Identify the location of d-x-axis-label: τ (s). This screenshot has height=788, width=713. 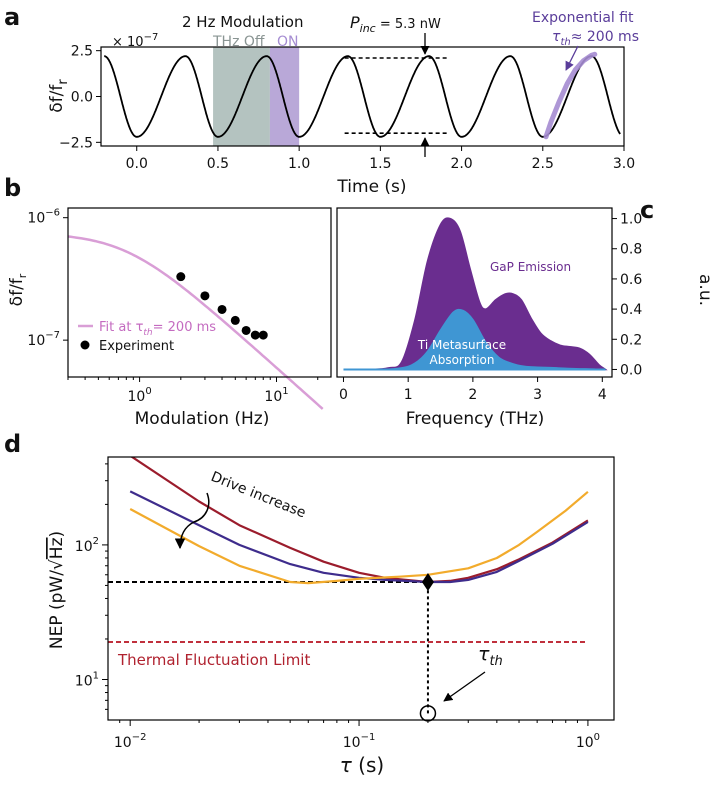
(362, 765).